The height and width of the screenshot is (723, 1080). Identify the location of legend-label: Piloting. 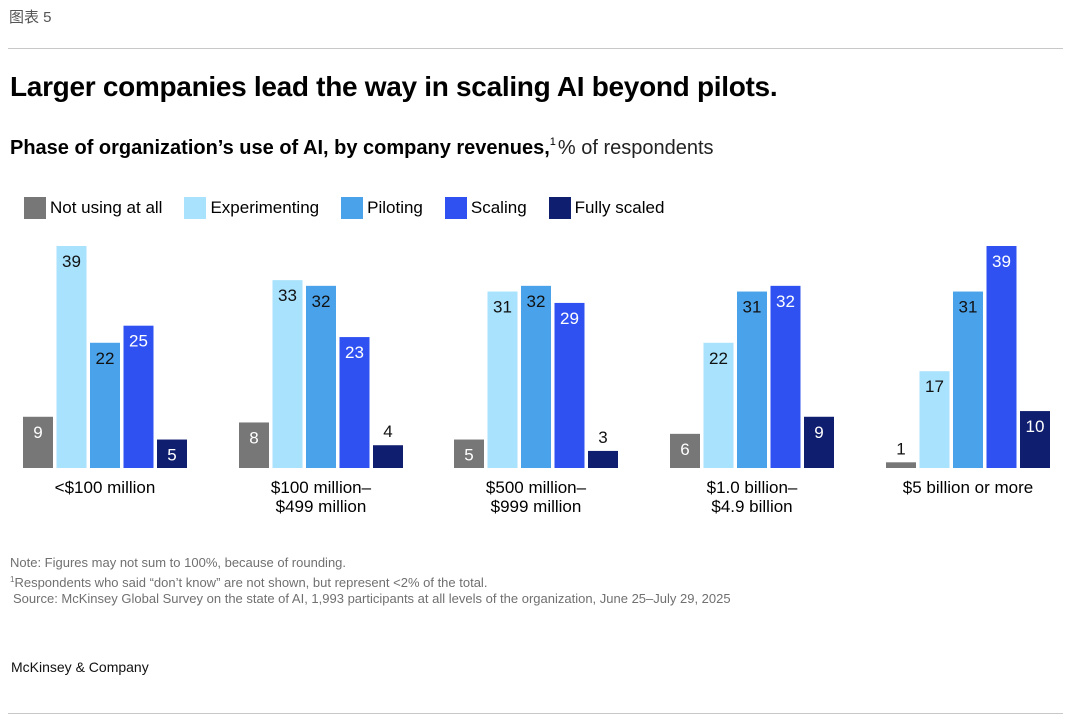
(395, 207).